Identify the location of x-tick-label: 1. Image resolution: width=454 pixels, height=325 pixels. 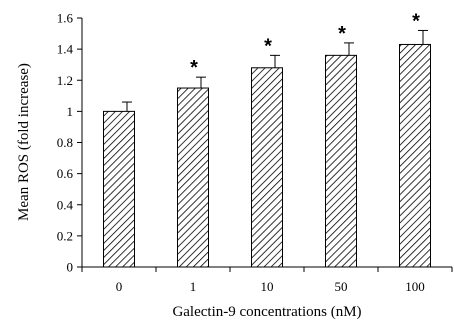
(193, 286).